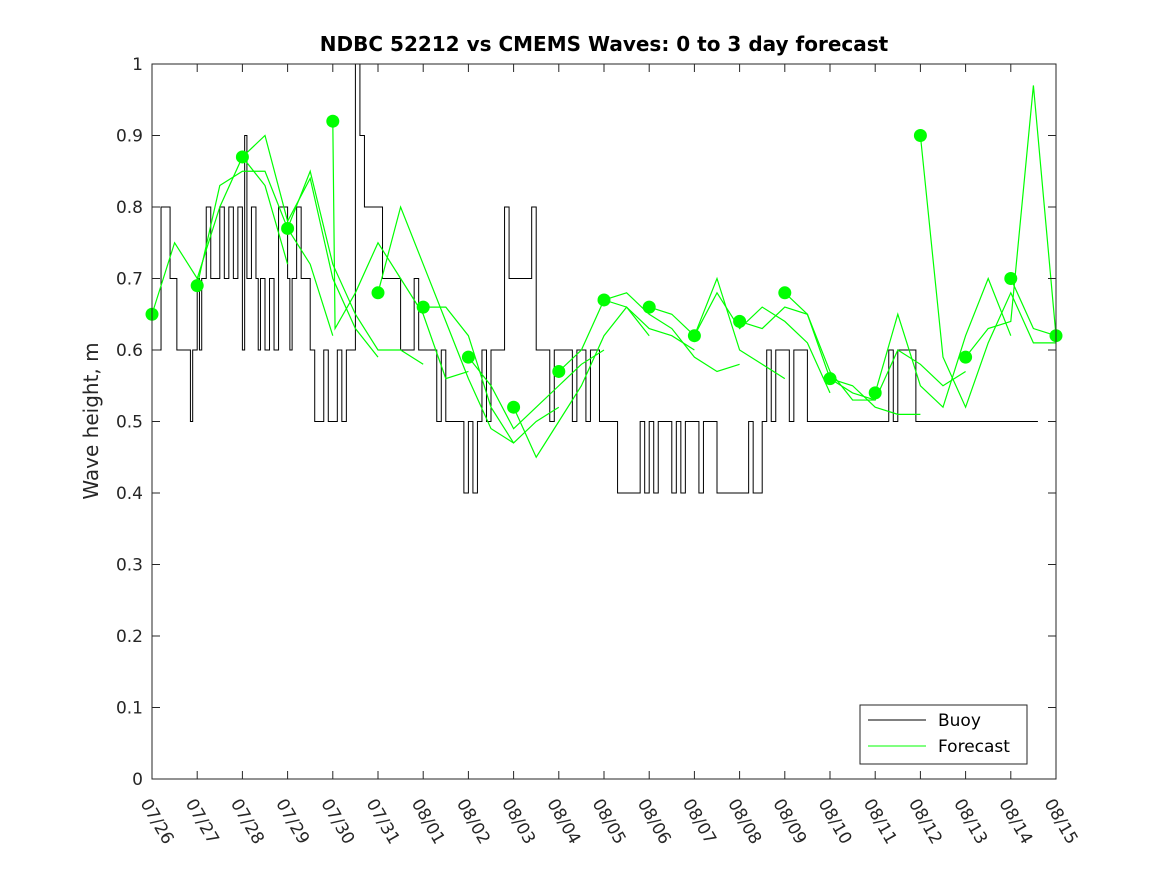  Describe the element at coordinates (129, 637) in the screenshot. I see `y-tick-label: 0.2` at that location.